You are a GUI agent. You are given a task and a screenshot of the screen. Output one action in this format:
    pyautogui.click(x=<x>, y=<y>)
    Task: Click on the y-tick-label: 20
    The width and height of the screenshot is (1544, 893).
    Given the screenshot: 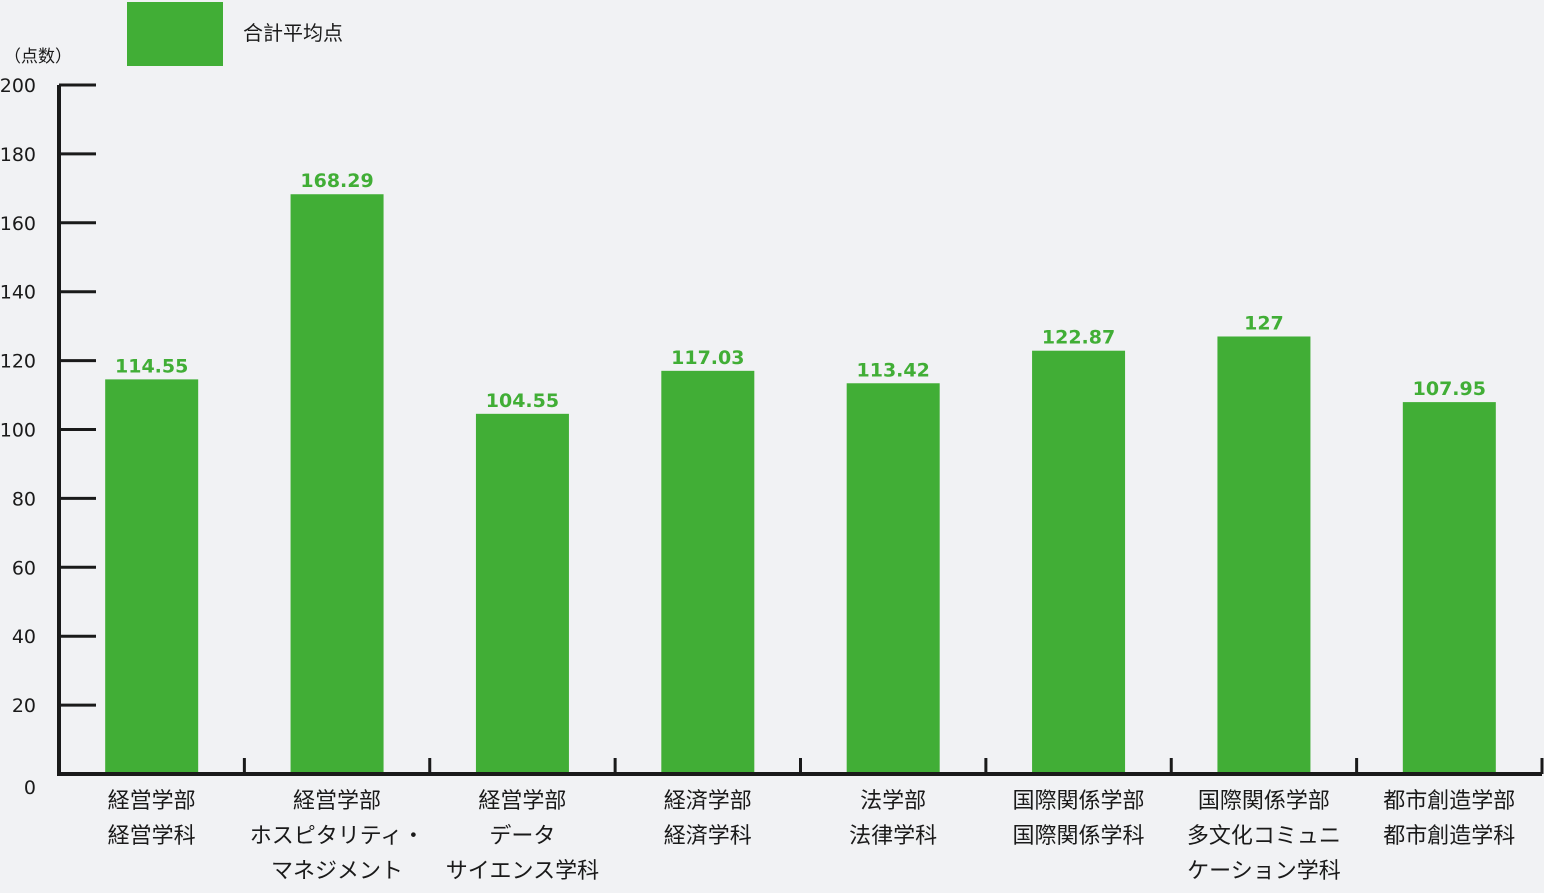 What is the action you would take?
    pyautogui.click(x=24, y=706)
    